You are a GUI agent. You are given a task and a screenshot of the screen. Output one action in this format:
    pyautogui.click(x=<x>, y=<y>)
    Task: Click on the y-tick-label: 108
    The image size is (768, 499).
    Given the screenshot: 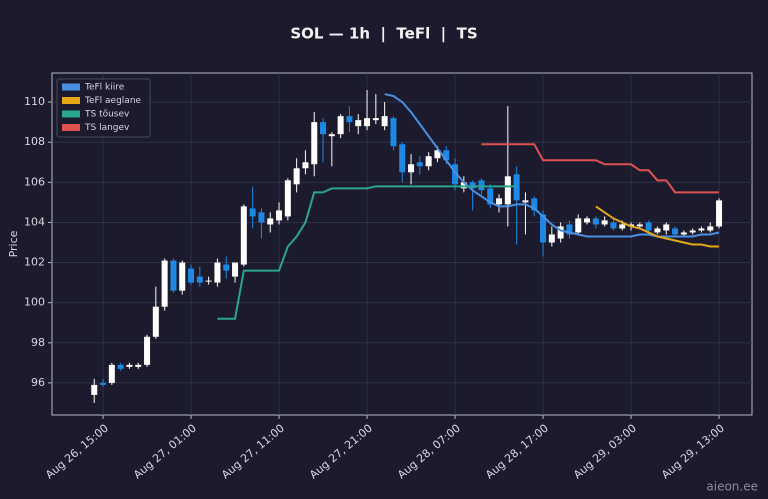 What is the action you would take?
    pyautogui.click(x=34, y=141)
    